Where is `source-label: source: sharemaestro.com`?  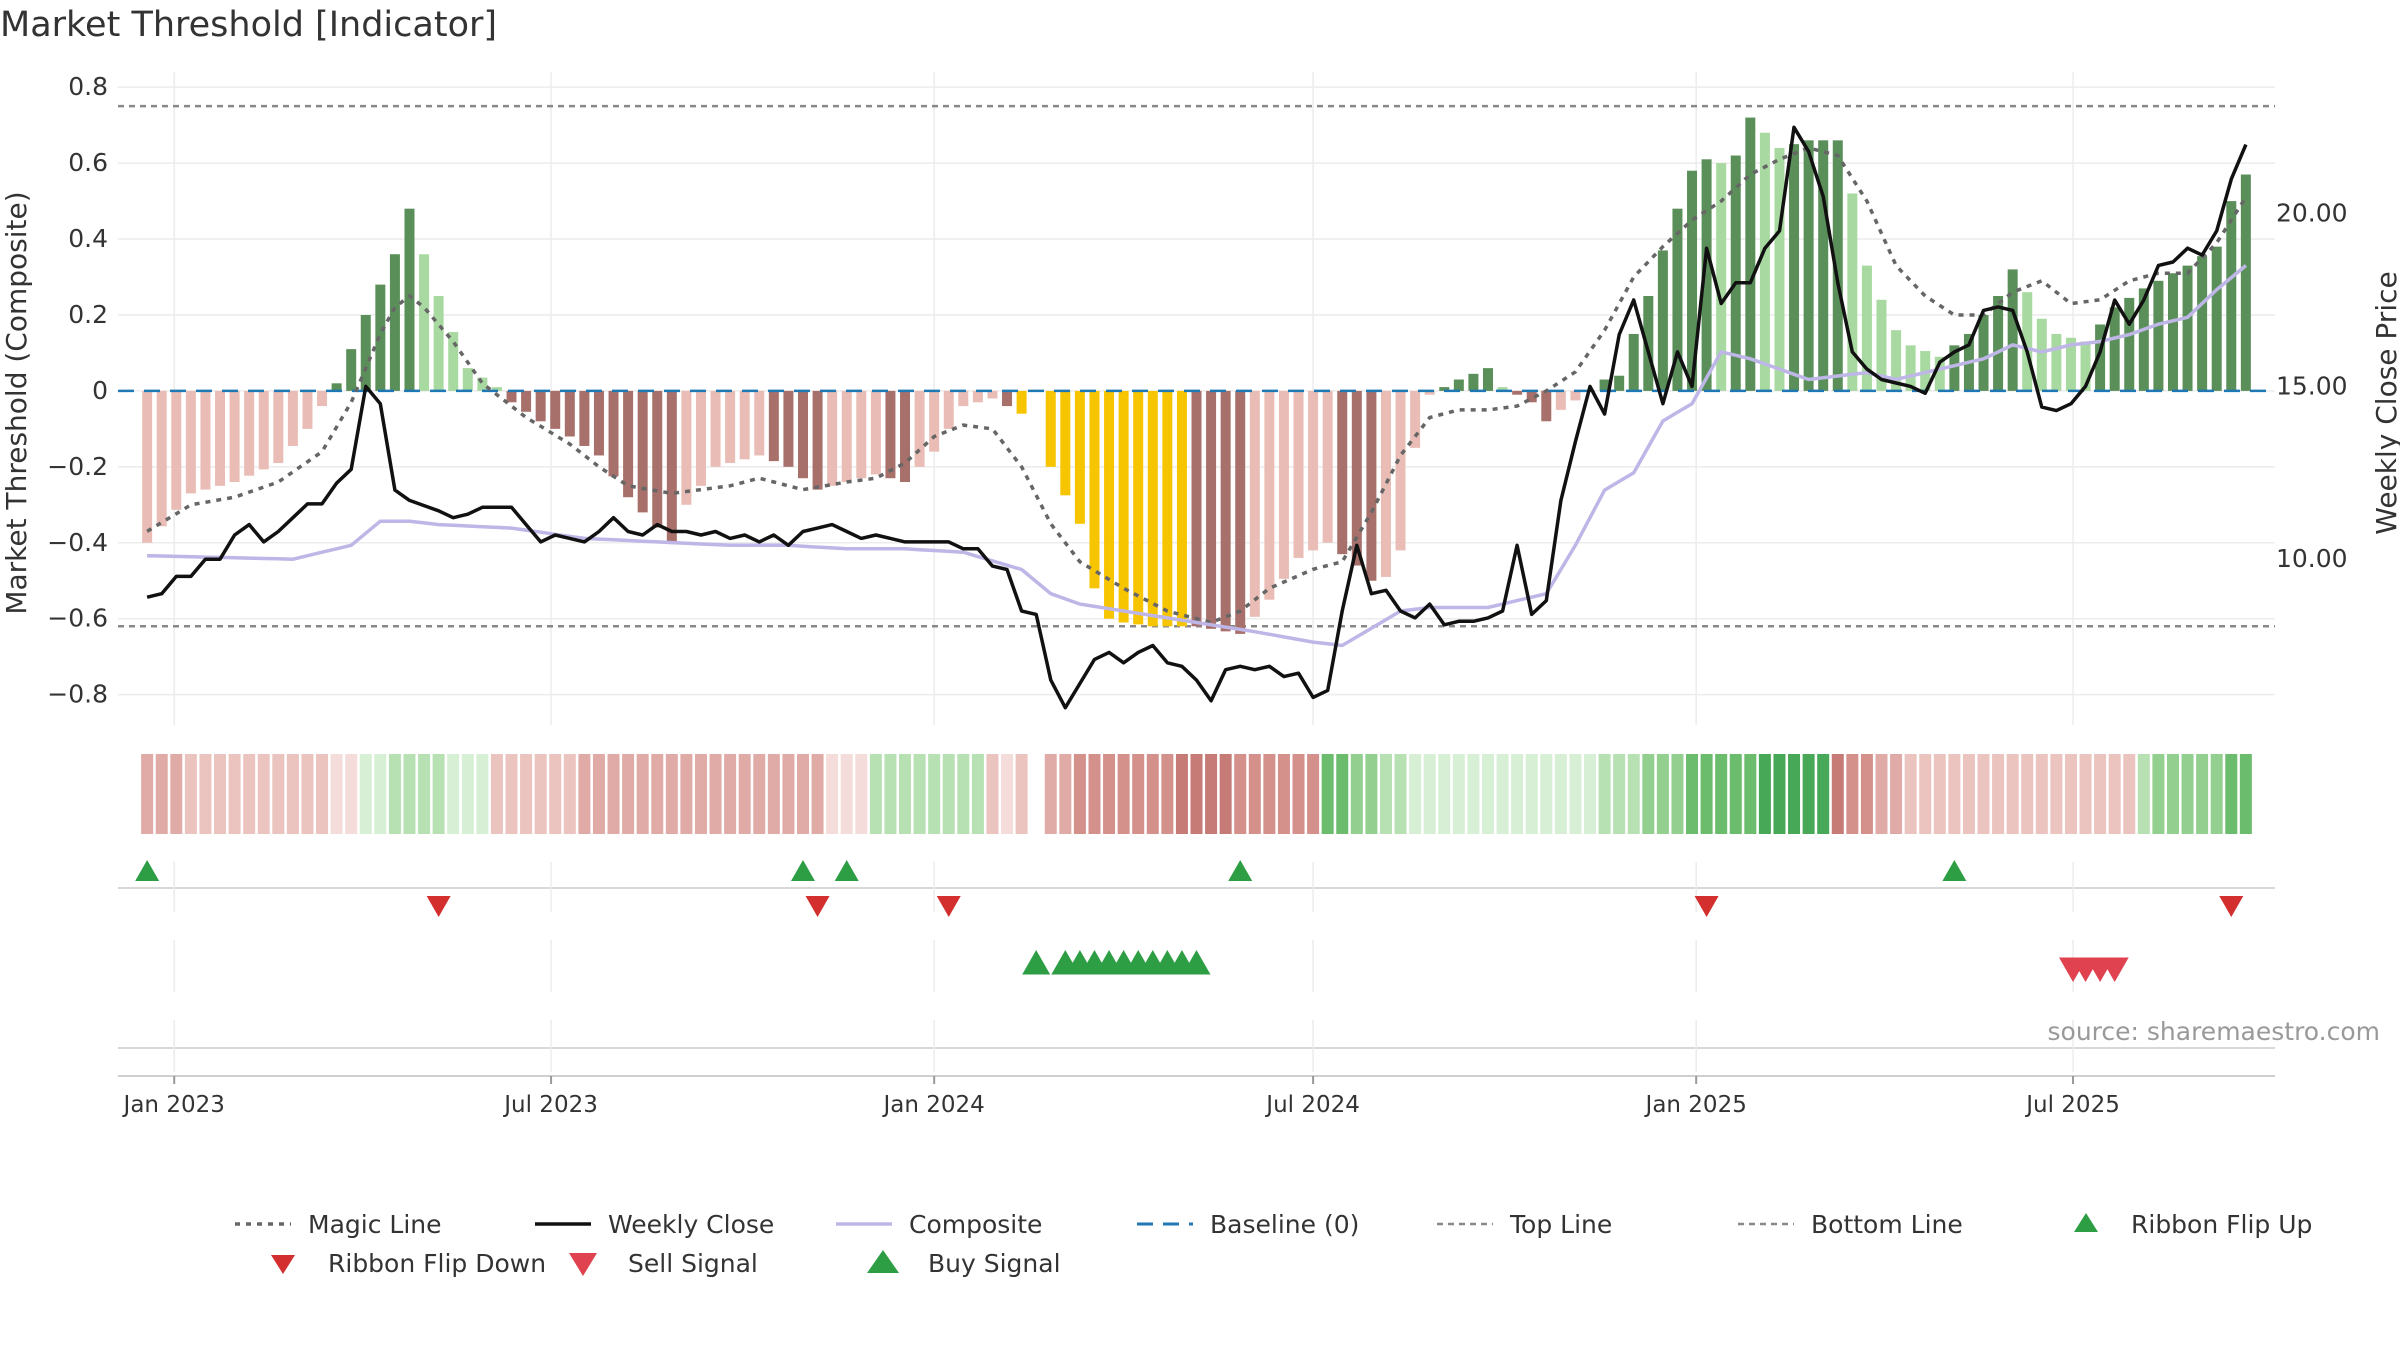 source-label: source: sharemaestro.com is located at coordinates (2214, 1031).